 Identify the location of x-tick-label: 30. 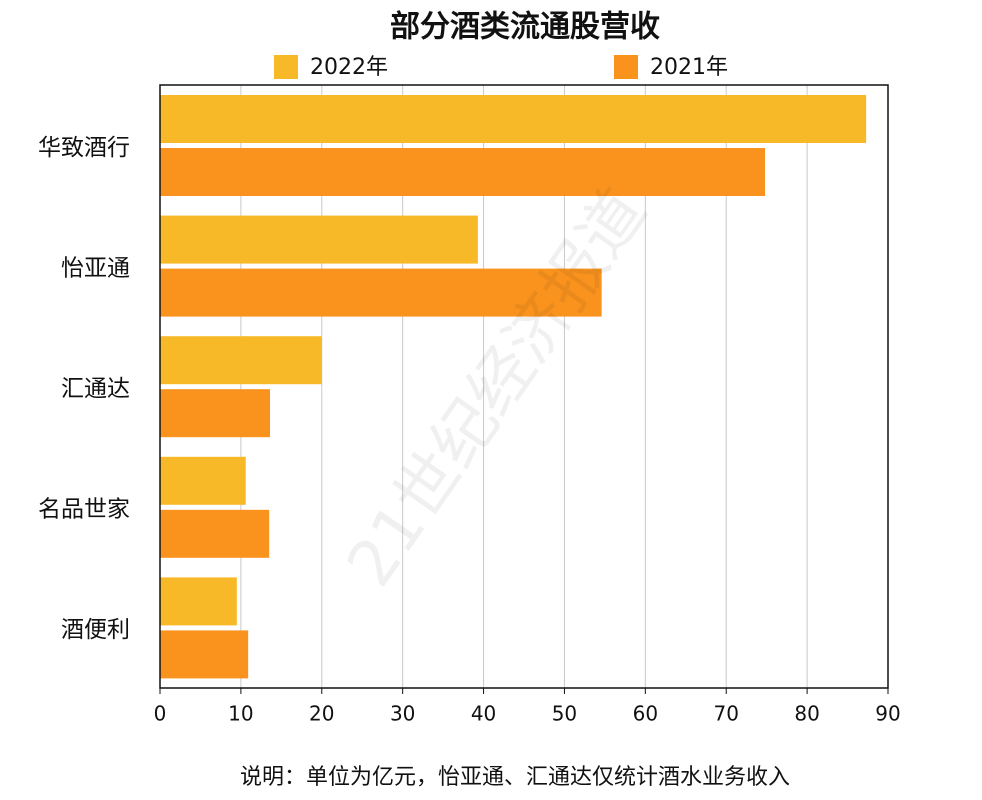
(402, 714).